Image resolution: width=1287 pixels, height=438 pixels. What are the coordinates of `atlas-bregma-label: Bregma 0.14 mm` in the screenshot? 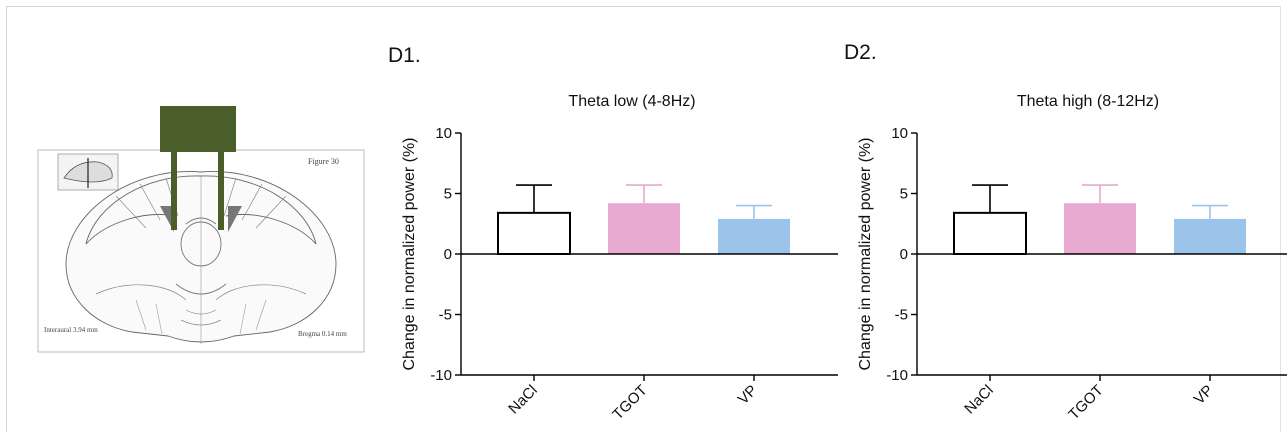 It's located at (322, 334).